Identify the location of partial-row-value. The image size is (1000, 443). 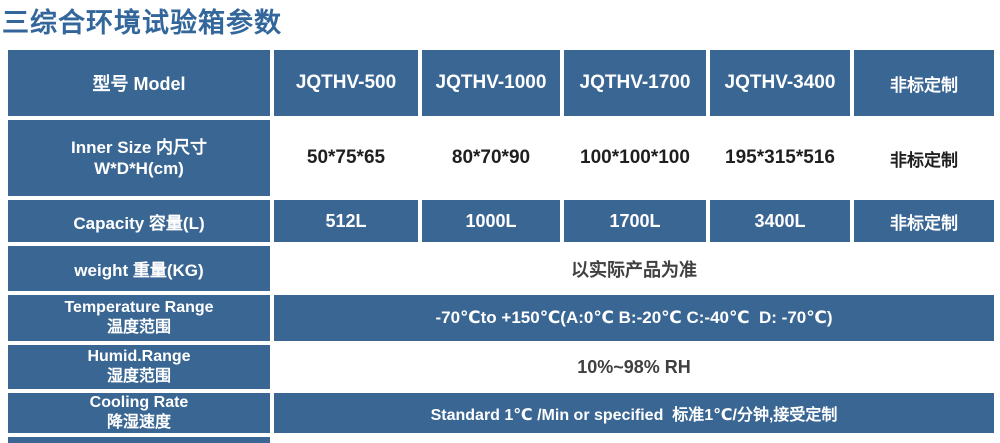
(634, 440).